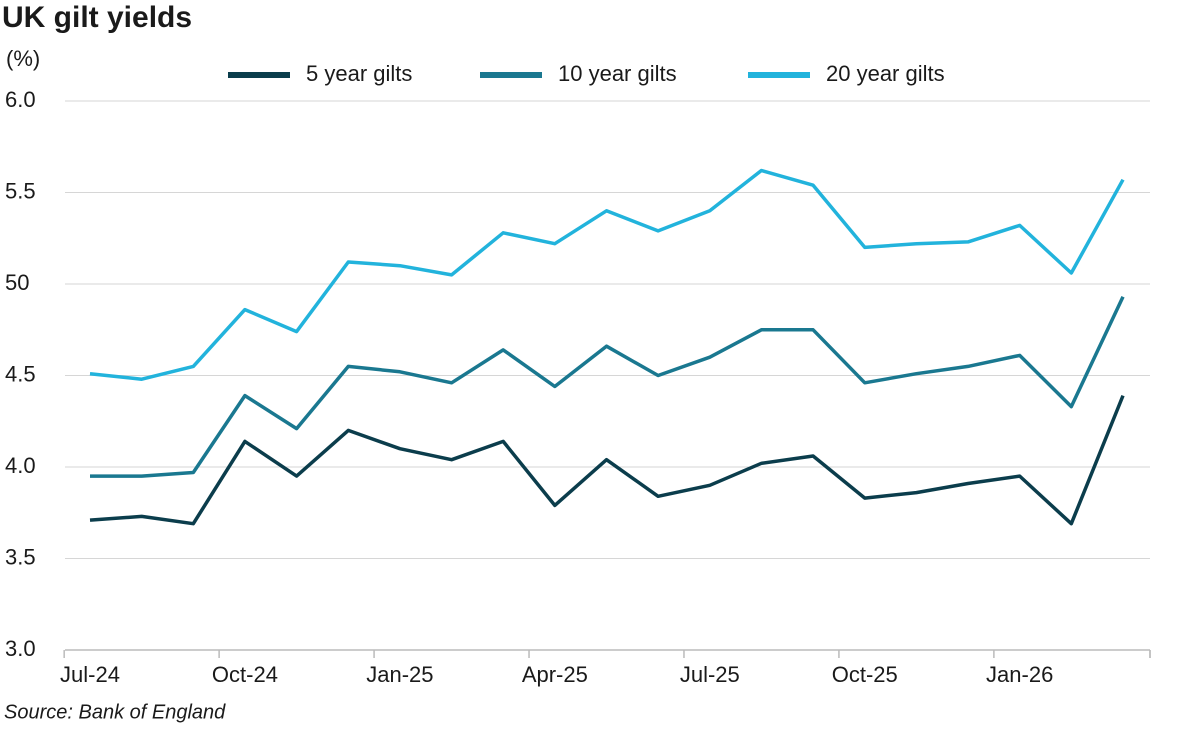  Describe the element at coordinates (617, 73) in the screenshot. I see `legend-label: 10 year gilts` at that location.